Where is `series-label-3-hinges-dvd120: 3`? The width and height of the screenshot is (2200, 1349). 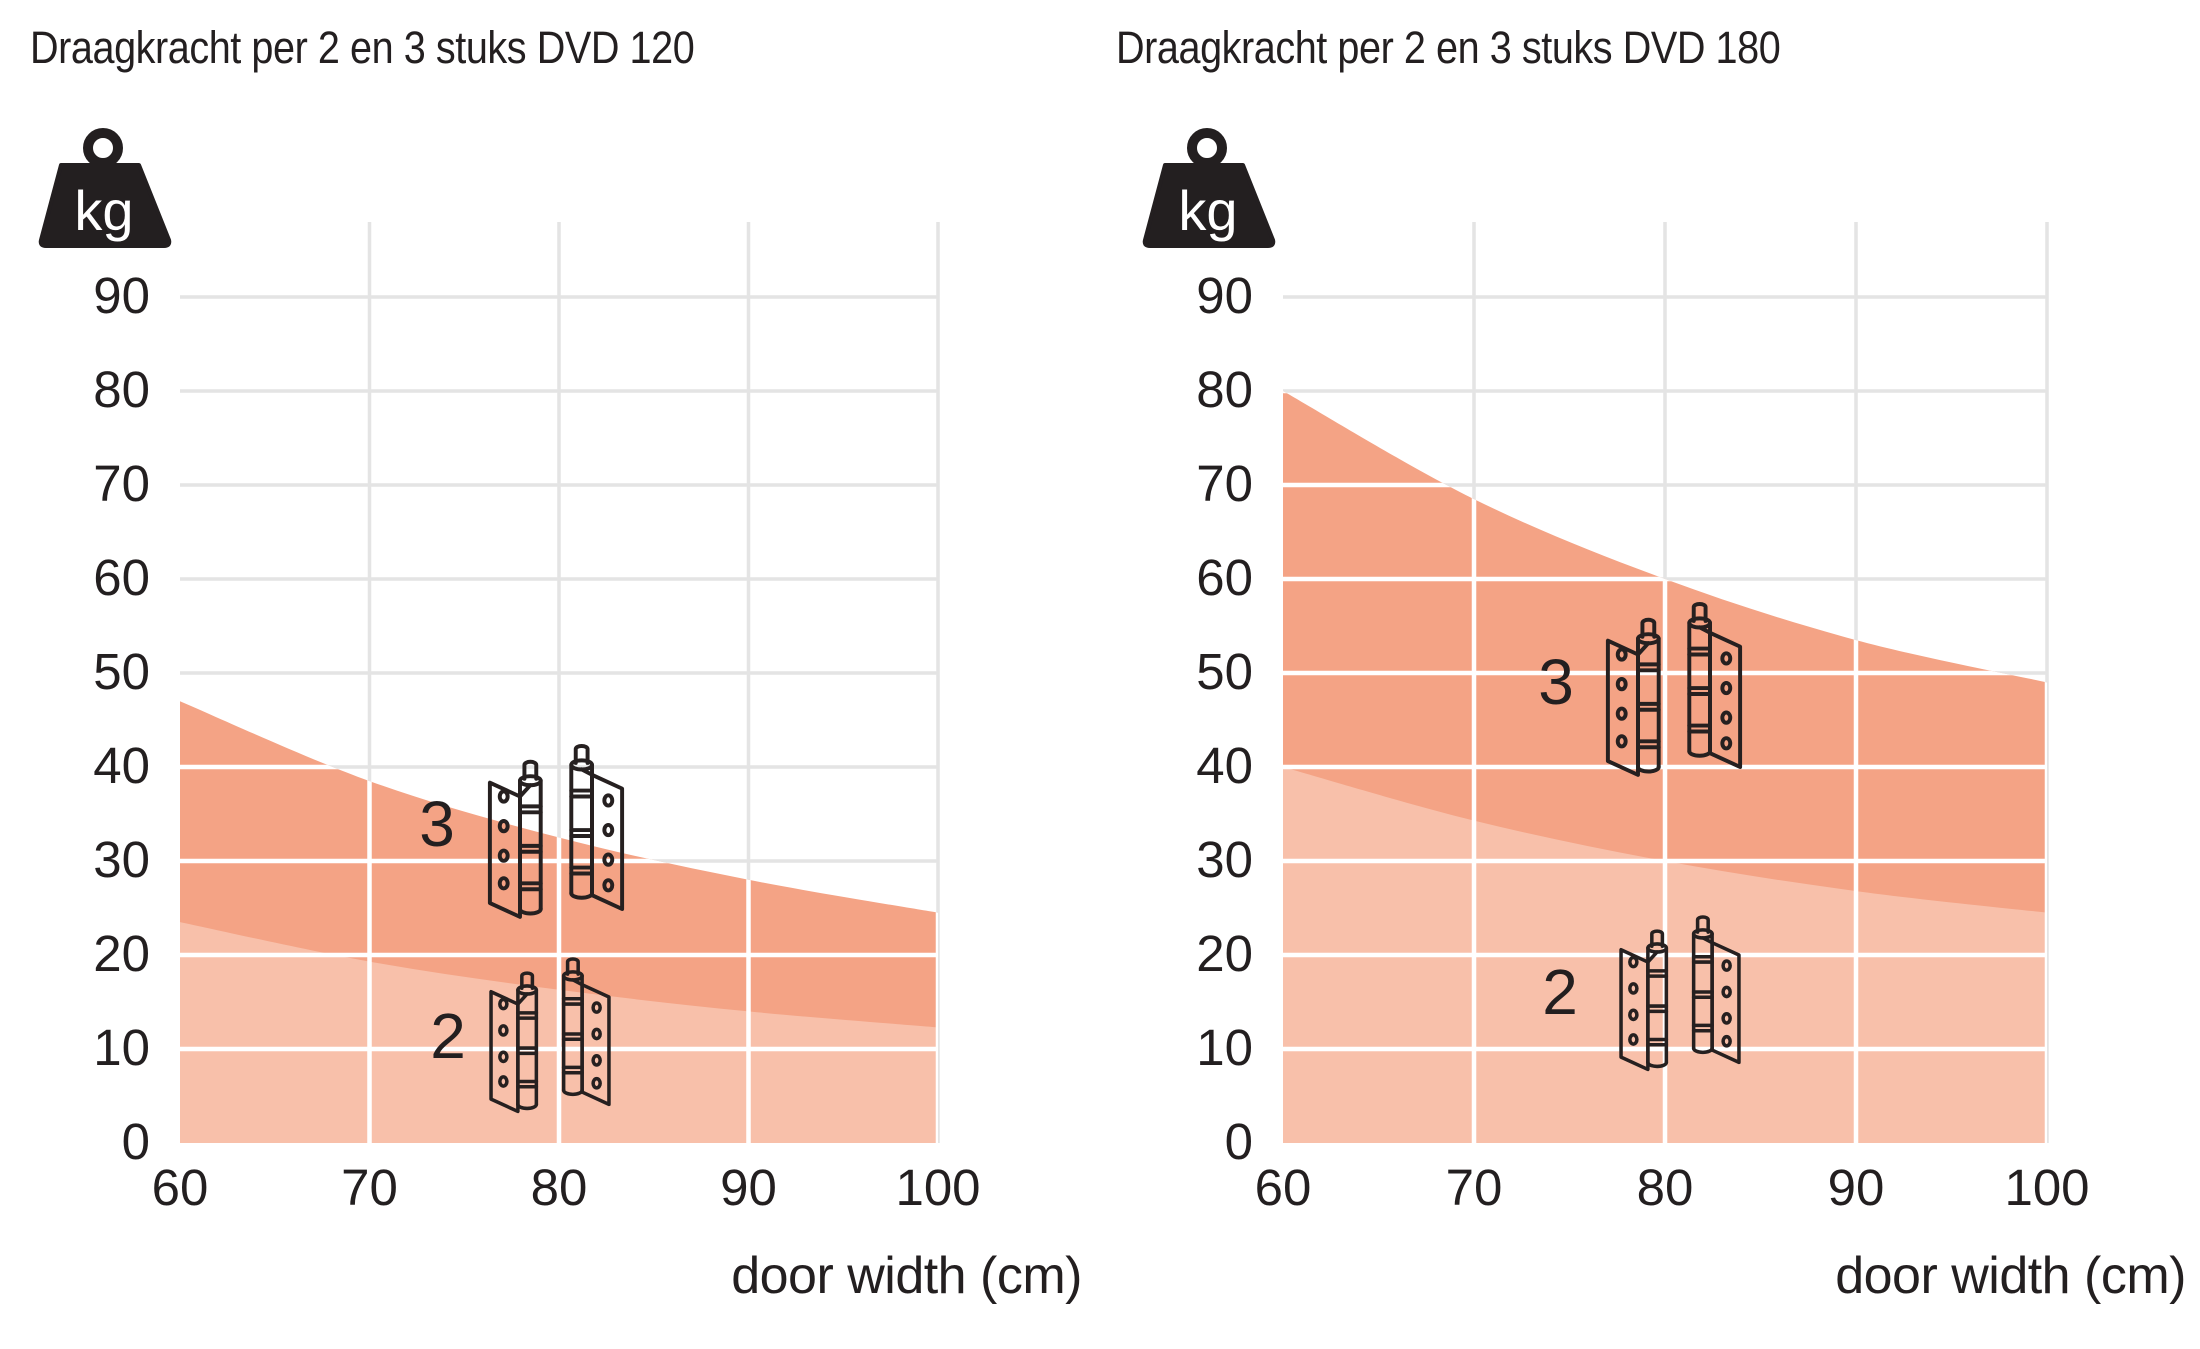 series-label-3-hinges-dvd120: 3 is located at coordinates (437, 824).